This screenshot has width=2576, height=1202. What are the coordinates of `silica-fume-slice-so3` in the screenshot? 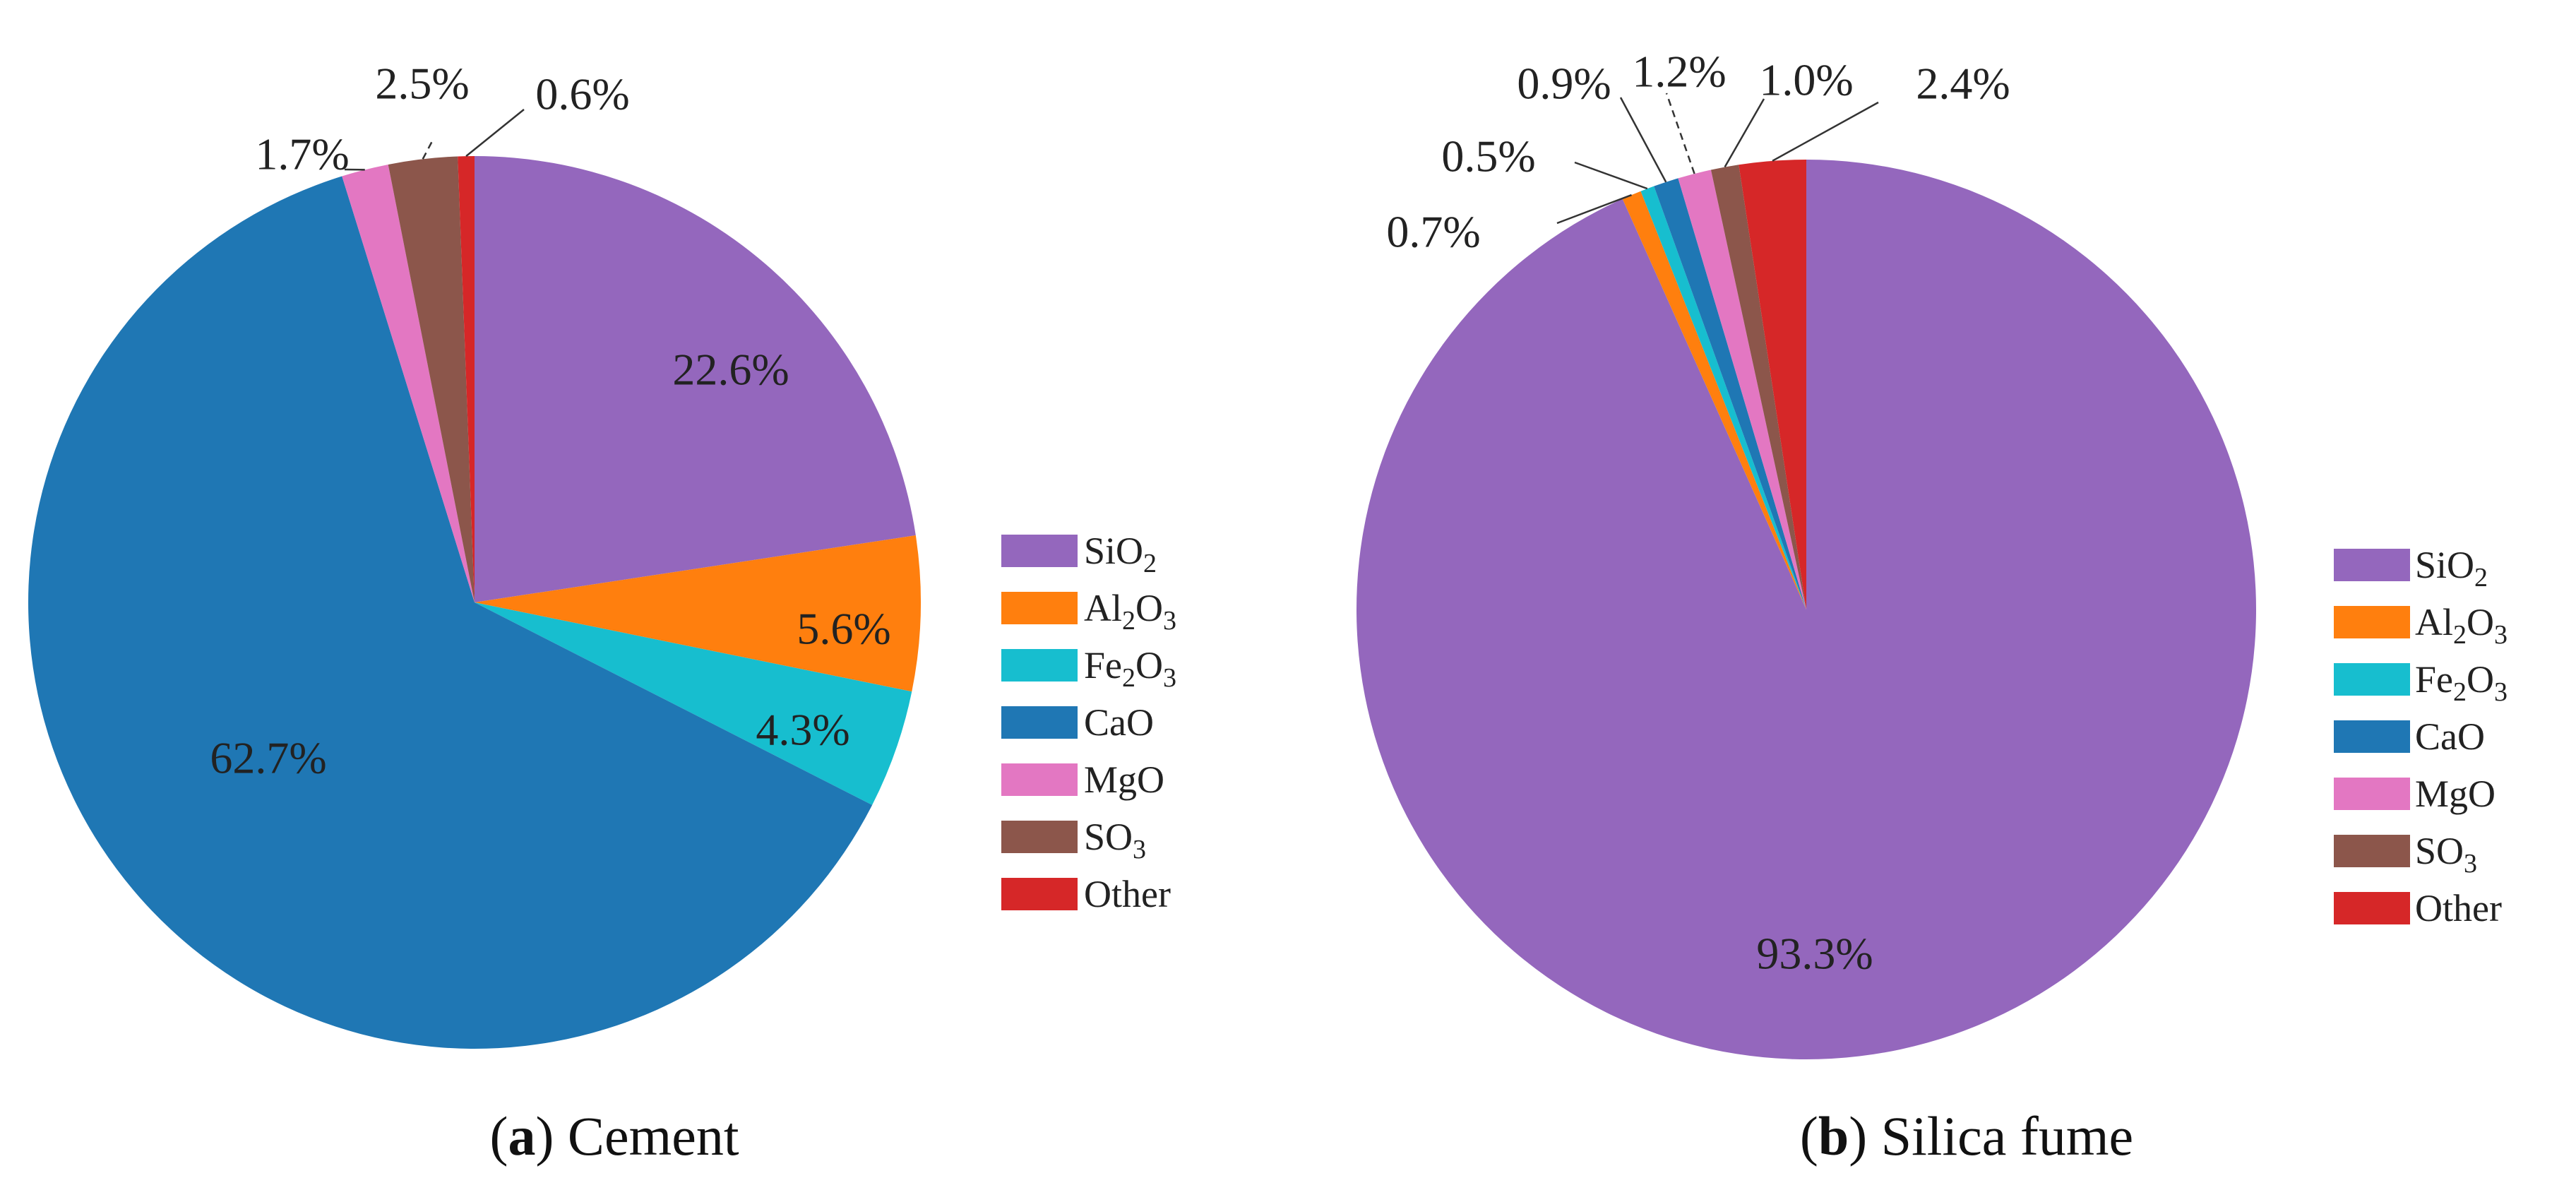 It's located at (1758, 388).